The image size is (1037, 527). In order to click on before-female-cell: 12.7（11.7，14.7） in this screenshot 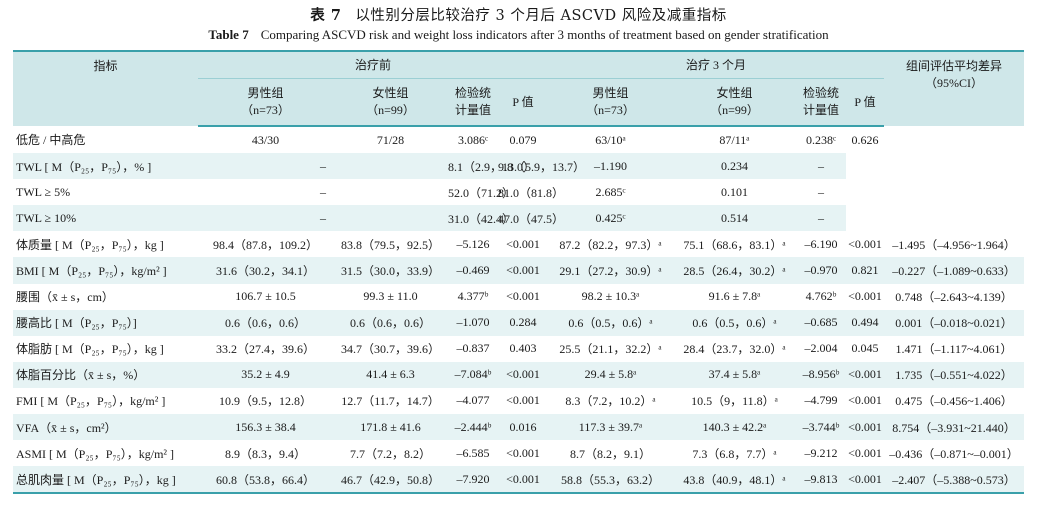, I will do `click(390, 401)`.